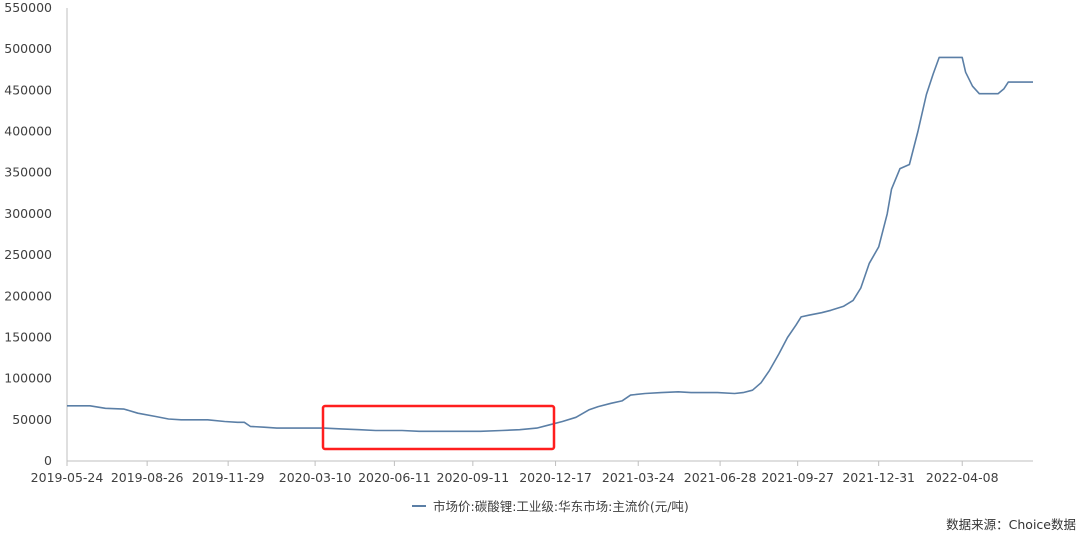 Image resolution: width=1080 pixels, height=539 pixels. What do you see at coordinates (438, 427) in the screenshot?
I see `highlight-box` at bounding box center [438, 427].